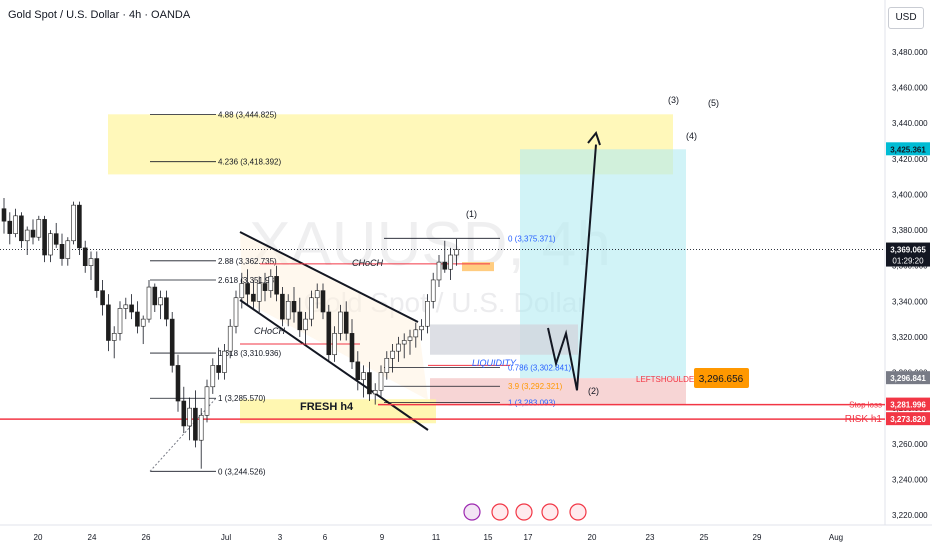  What do you see at coordinates (183, 434) in the screenshot?
I see `fib-trend-line` at bounding box center [183, 434].